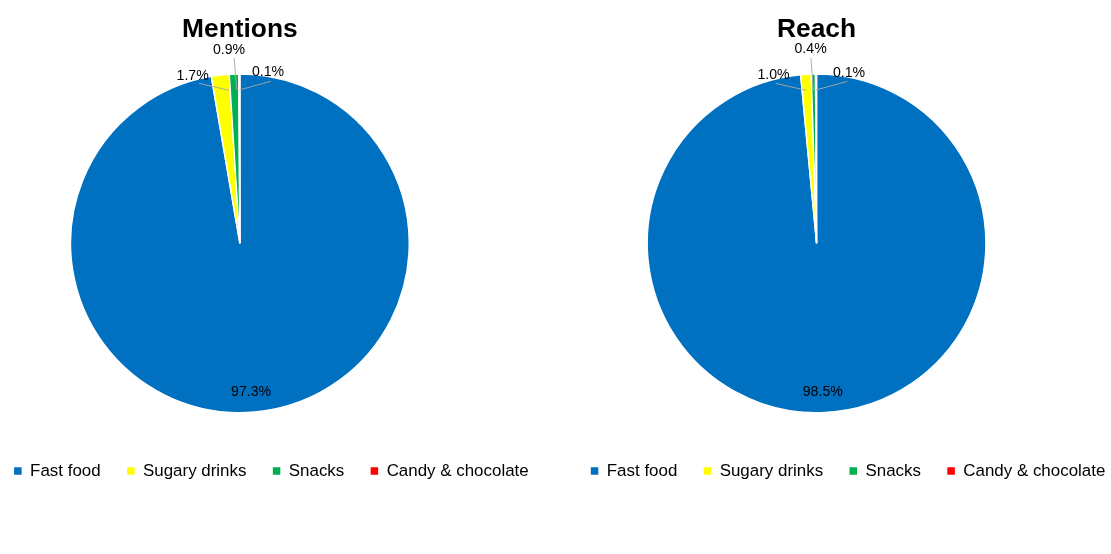  Describe the element at coordinates (823, 390) in the screenshot. I see `data-label: 98.5%` at that location.